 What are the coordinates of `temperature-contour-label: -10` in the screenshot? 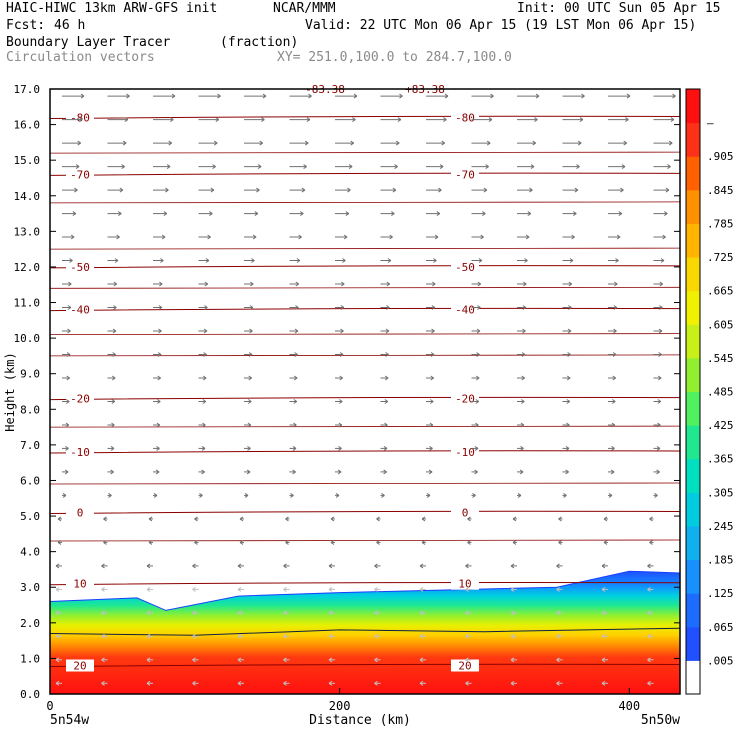 It's located at (80, 452).